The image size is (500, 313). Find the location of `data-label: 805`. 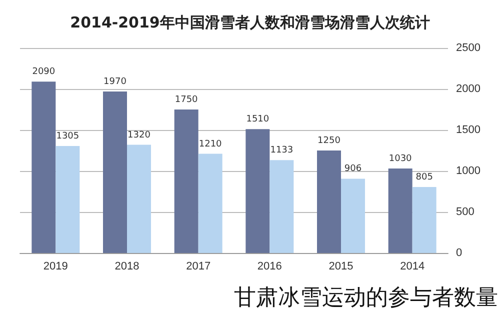

data-label: 805 is located at coordinates (424, 177).